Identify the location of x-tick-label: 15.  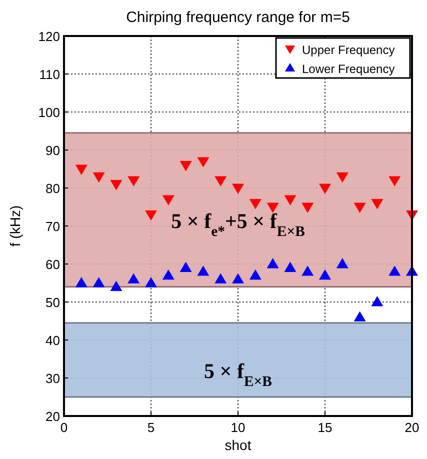
(325, 427).